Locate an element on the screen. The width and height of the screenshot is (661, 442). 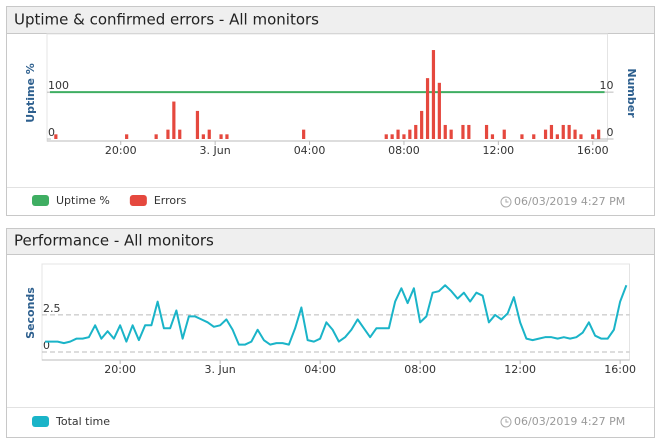
y2-tick-label: 10 is located at coordinates (607, 85).